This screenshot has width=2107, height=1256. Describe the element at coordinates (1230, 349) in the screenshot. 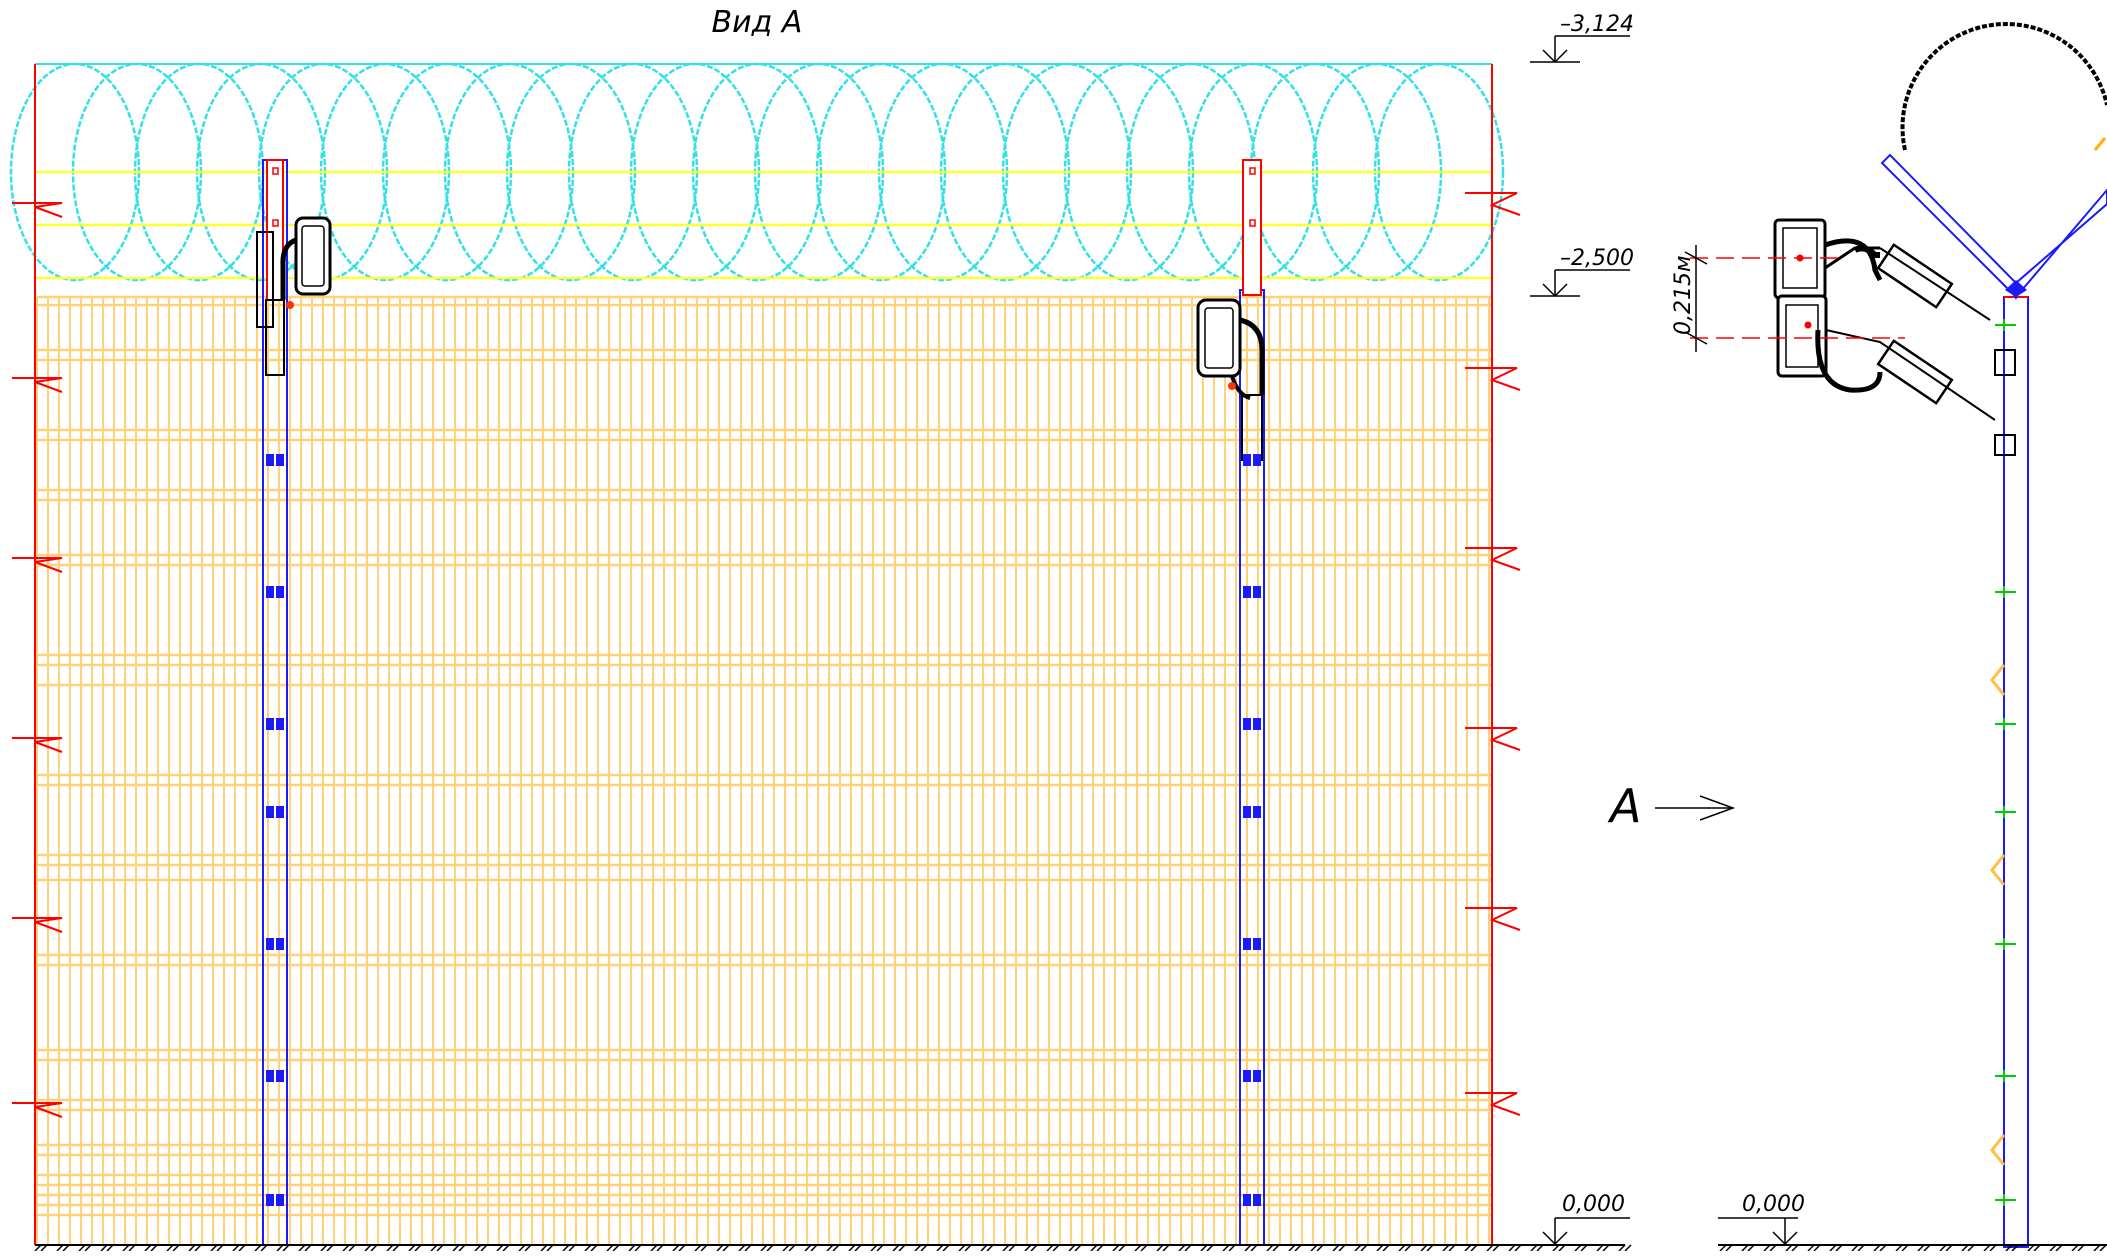

I see `camera-unit-right` at that location.